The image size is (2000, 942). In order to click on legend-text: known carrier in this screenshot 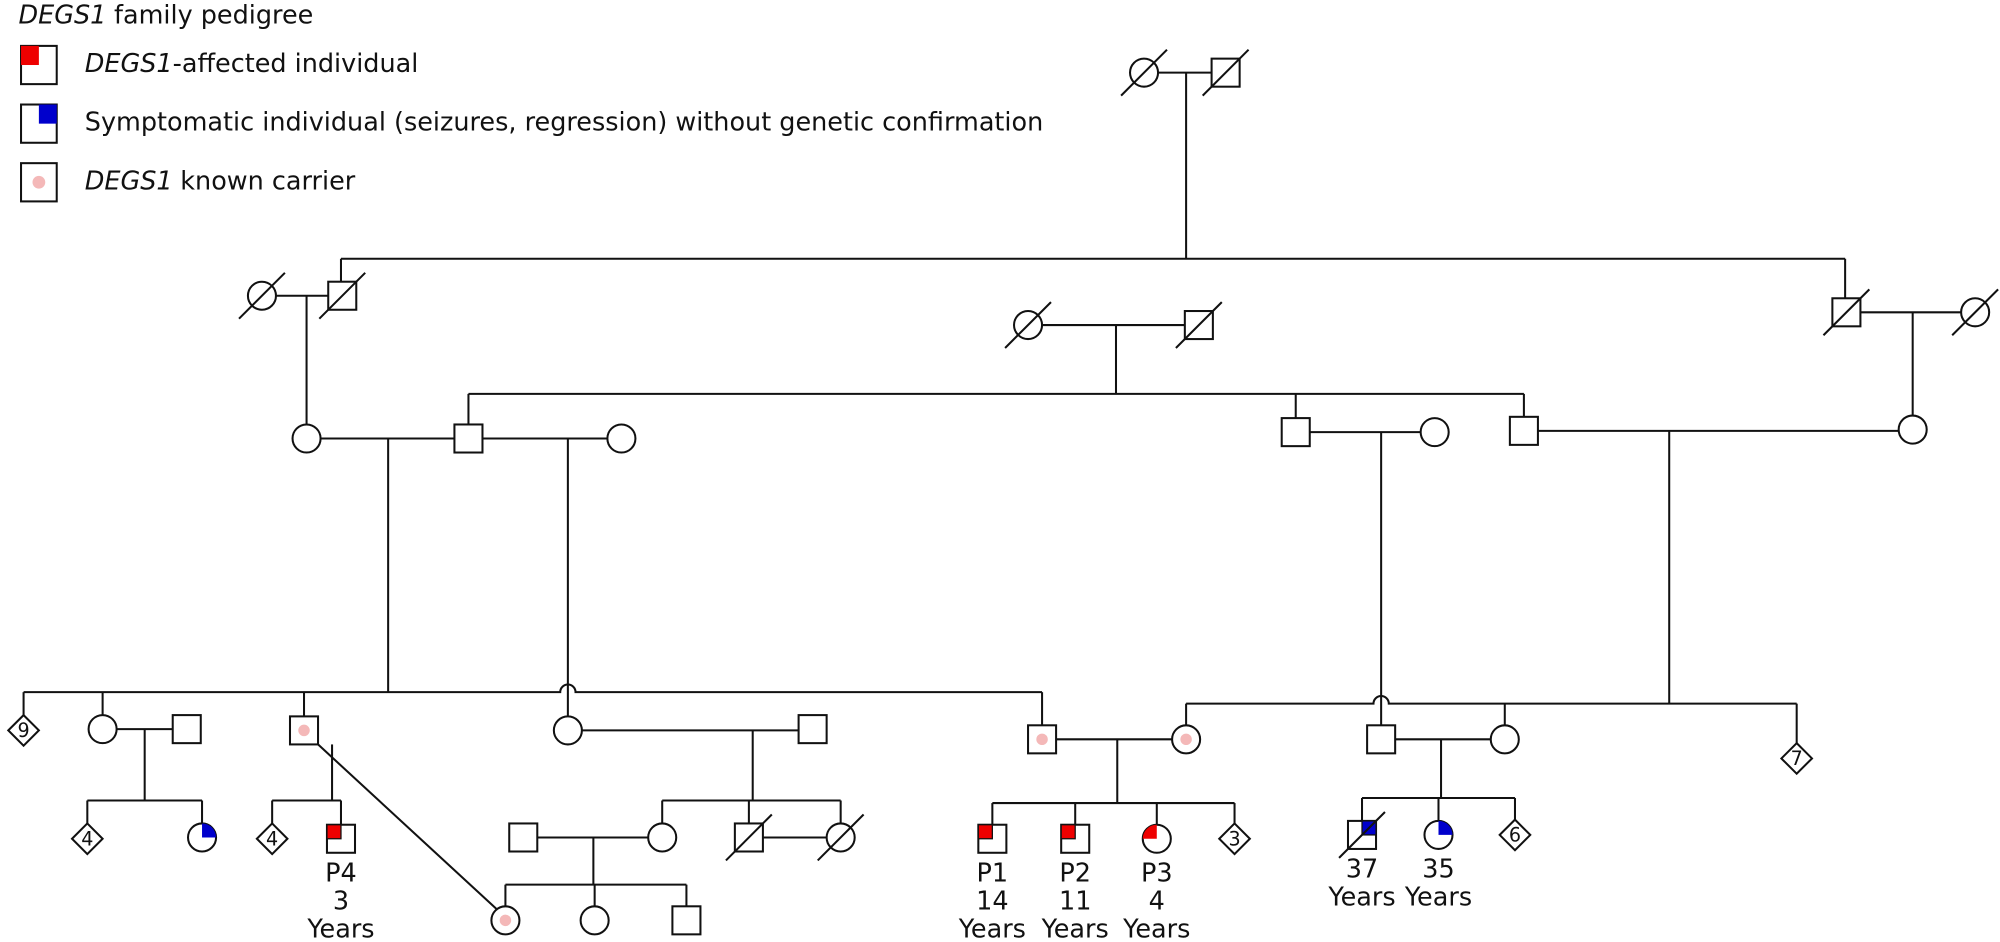, I will do `click(267, 181)`.